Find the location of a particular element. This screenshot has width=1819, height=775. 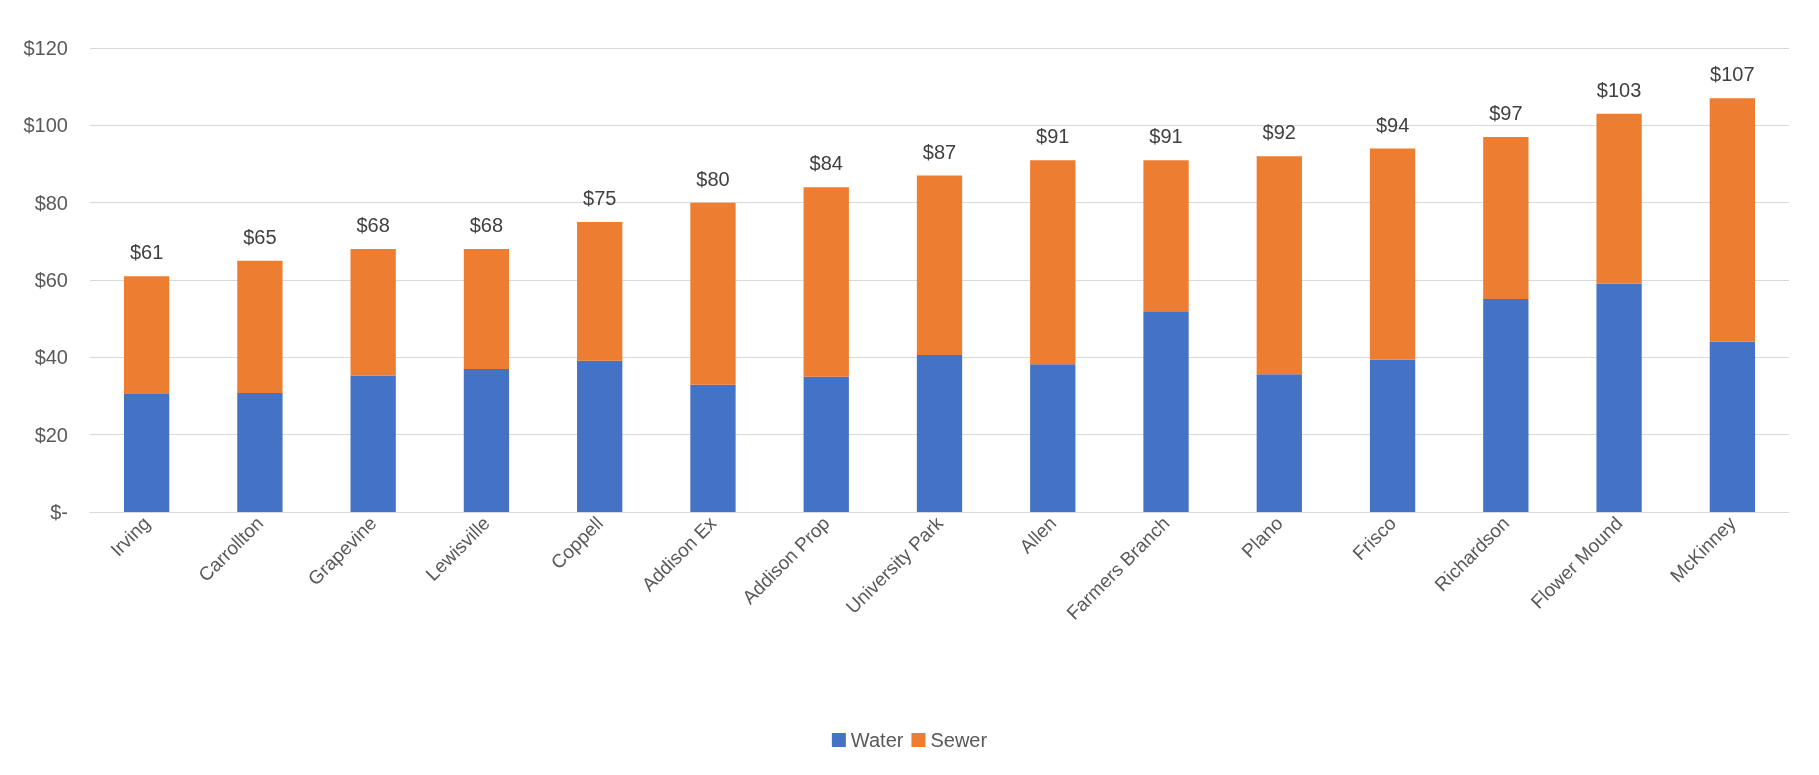

total-label: $94 is located at coordinates (1392, 124).